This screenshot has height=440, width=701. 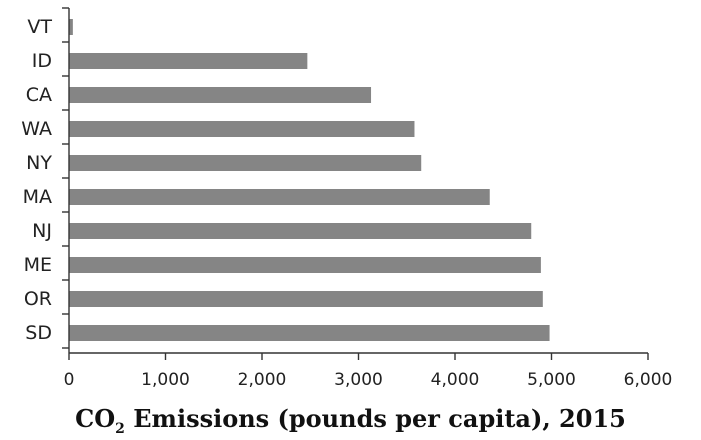 I want to click on category-label-wa: WA, so click(x=36, y=129).